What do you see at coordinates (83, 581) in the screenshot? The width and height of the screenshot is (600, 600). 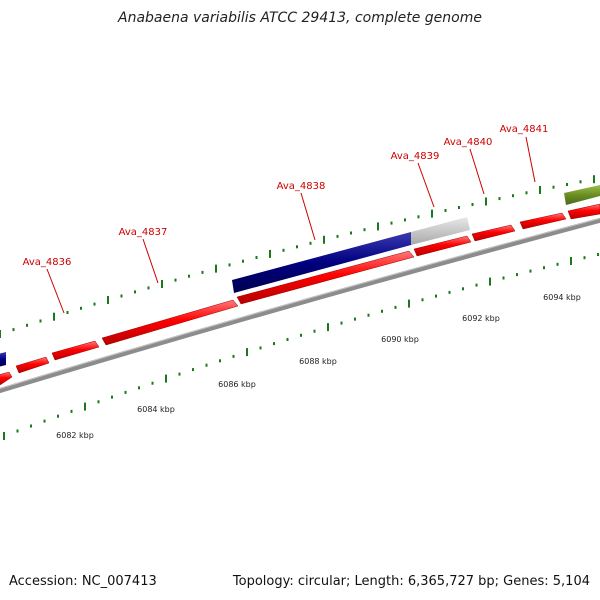 I see `accession-text: Accession: NC_007413` at bounding box center [83, 581].